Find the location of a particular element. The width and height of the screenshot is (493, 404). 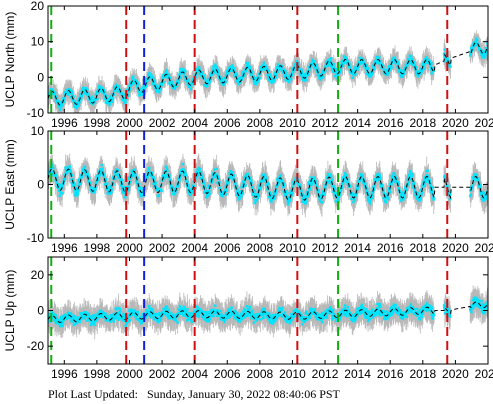

x-tick-label: 2006 is located at coordinates (227, 123).